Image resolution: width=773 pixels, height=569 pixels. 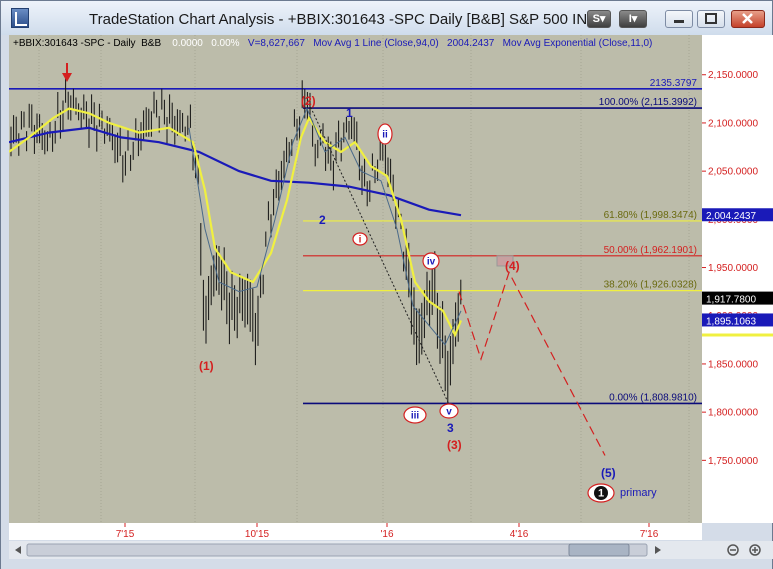 I want to click on price-tick-label-0: 2,150.0000, so click(x=733, y=75).